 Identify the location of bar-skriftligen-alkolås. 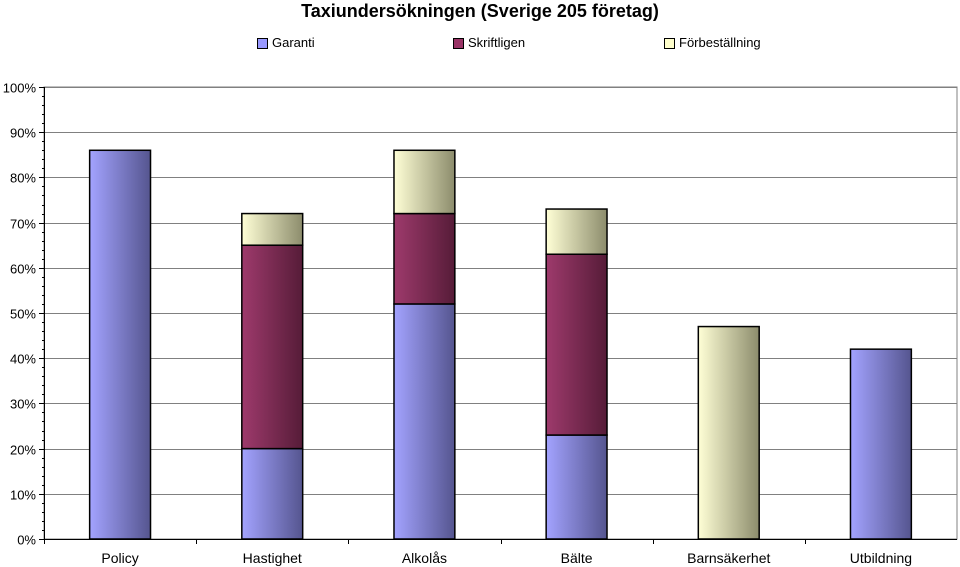
(424, 258).